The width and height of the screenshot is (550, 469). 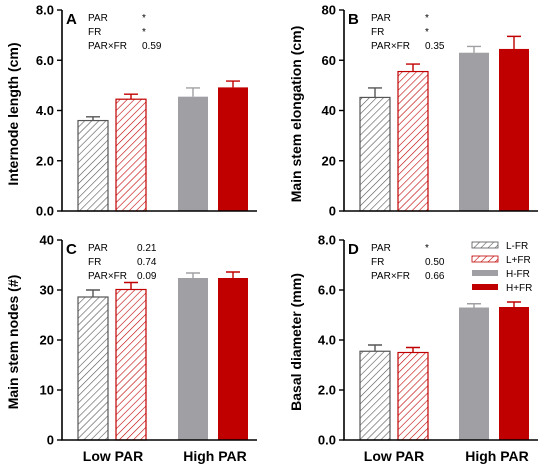 What do you see at coordinates (147, 248) in the screenshot?
I see `stat-value: 0.21` at bounding box center [147, 248].